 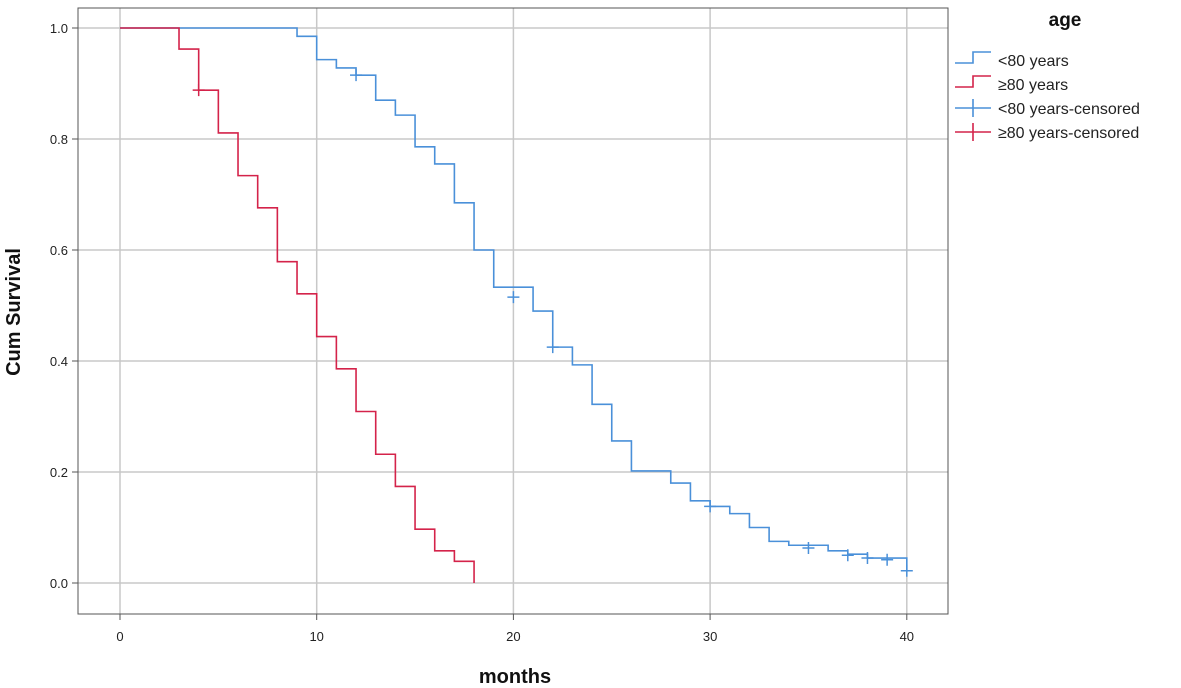 I want to click on y-tick-label: 0.8, so click(x=59, y=139).